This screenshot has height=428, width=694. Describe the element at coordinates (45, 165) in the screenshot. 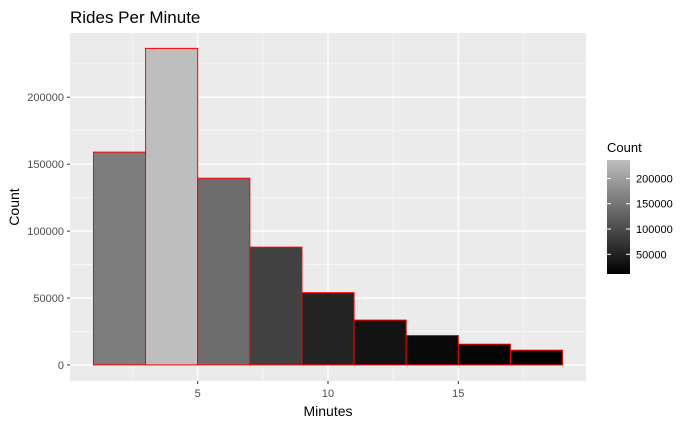

I see `y-tick-label: 150000` at that location.